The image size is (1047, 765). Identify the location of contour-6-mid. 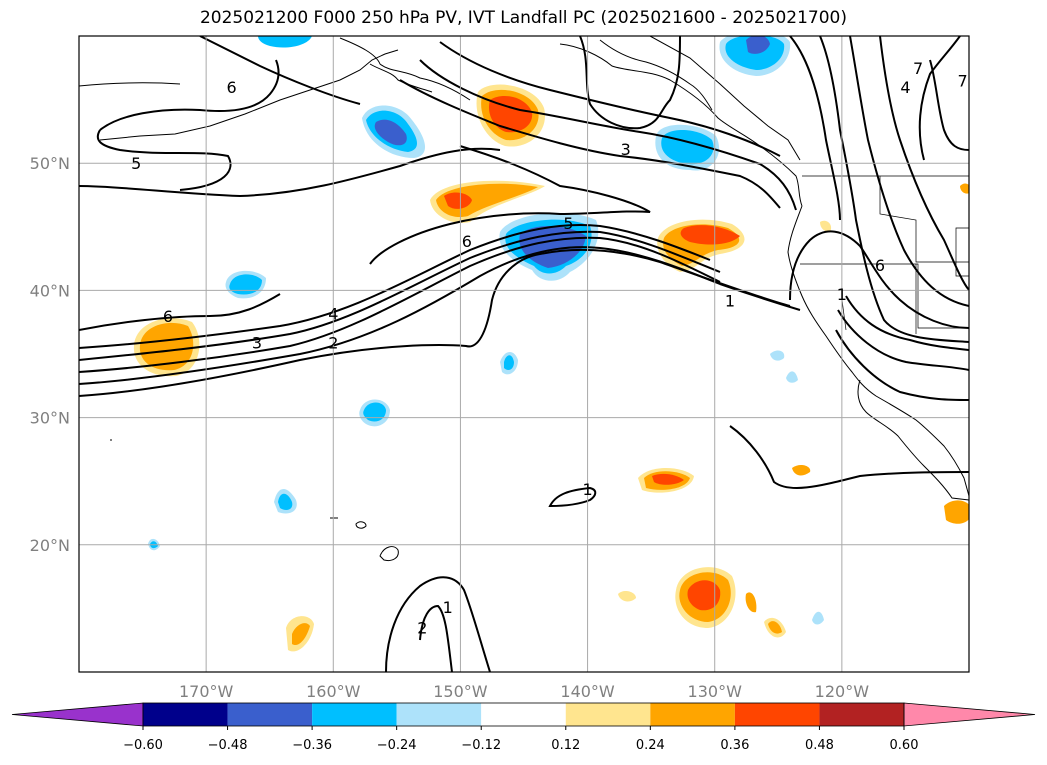
(510, 205).